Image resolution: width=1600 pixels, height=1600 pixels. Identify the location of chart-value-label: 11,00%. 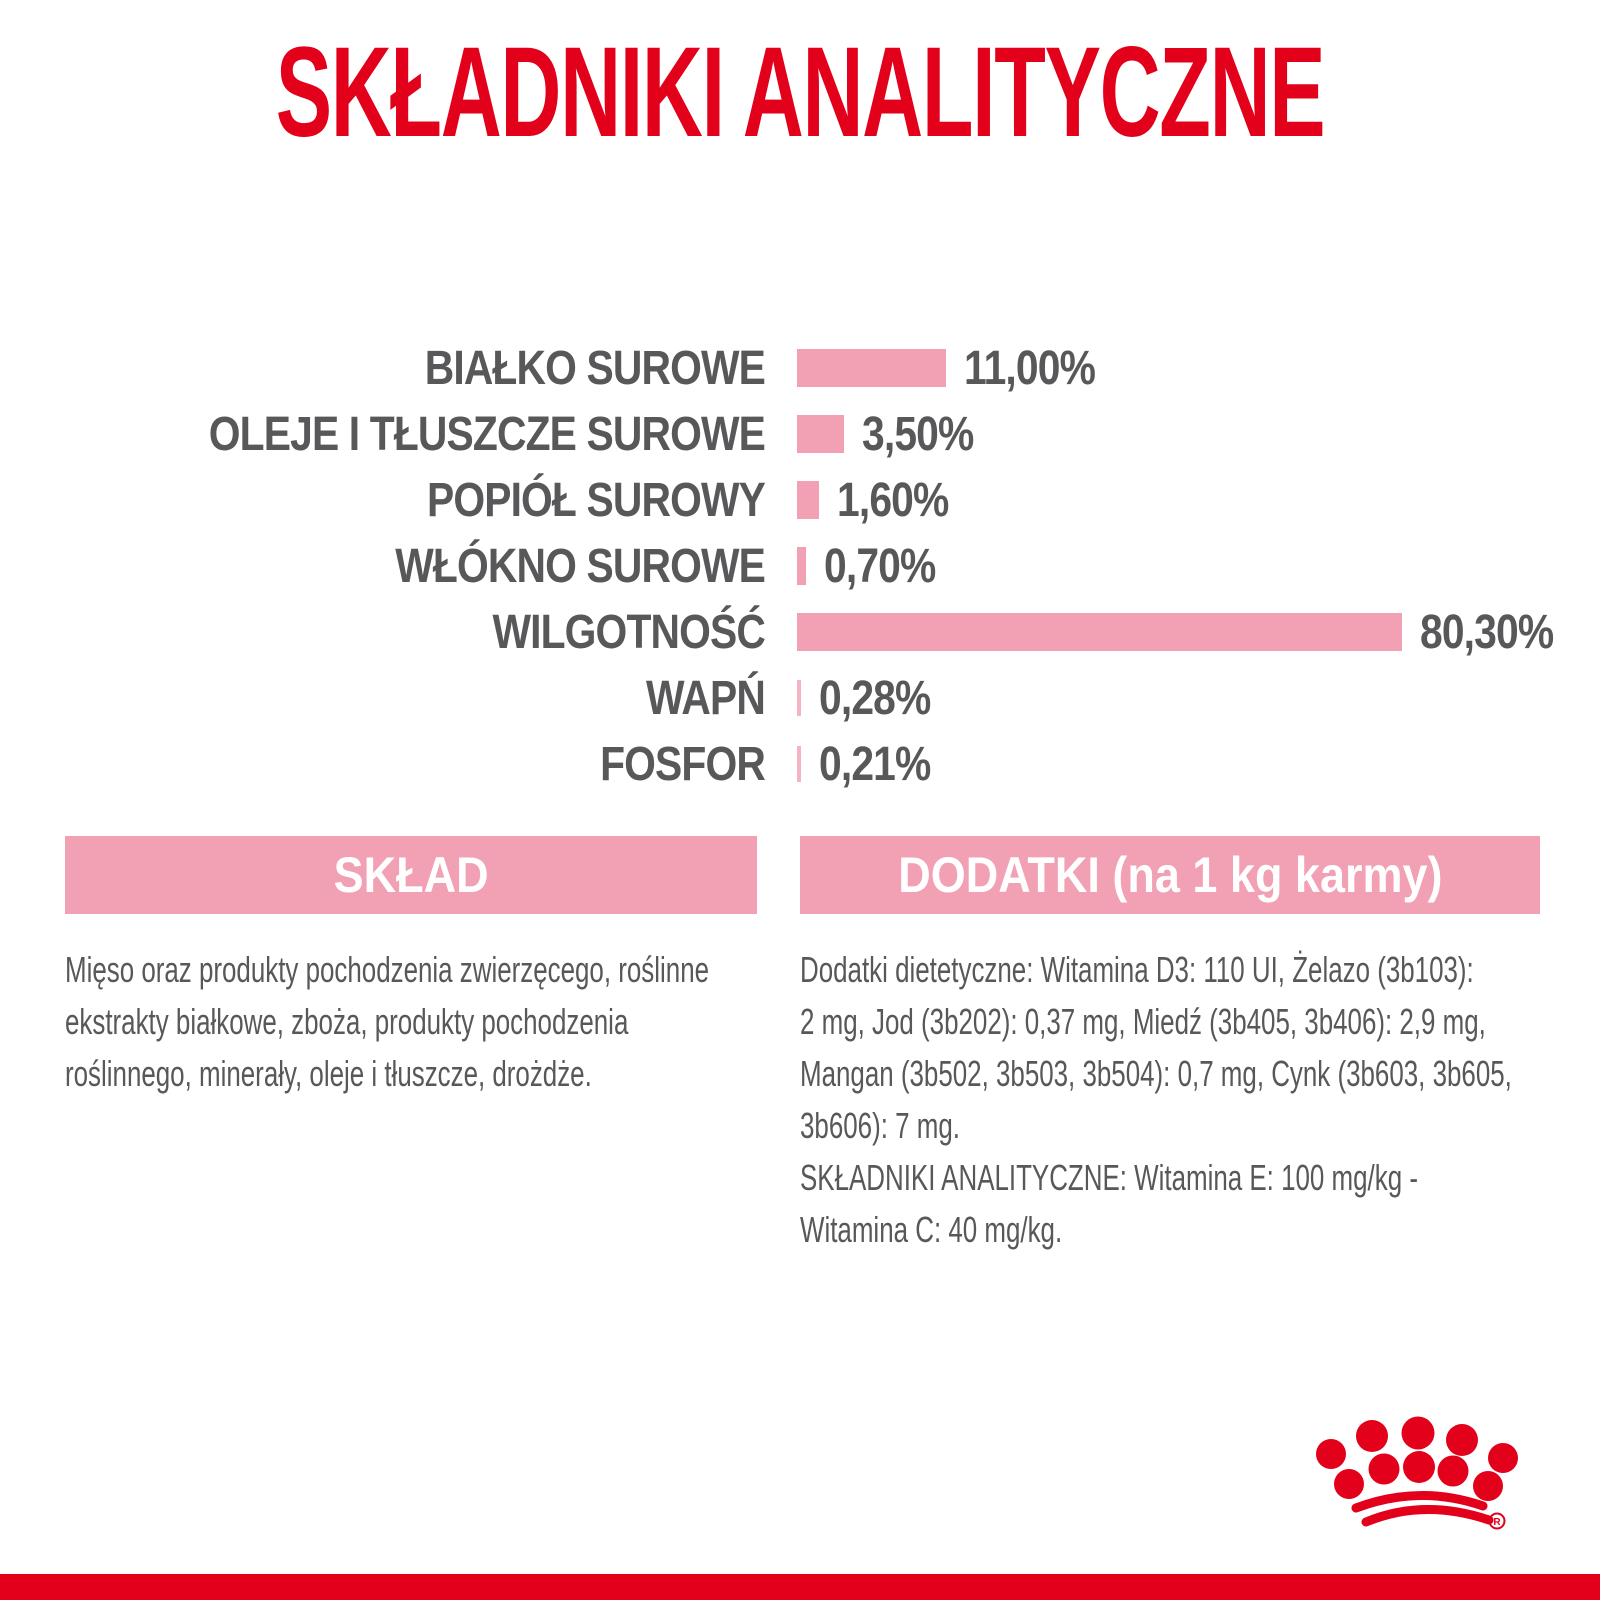
(1029, 368).